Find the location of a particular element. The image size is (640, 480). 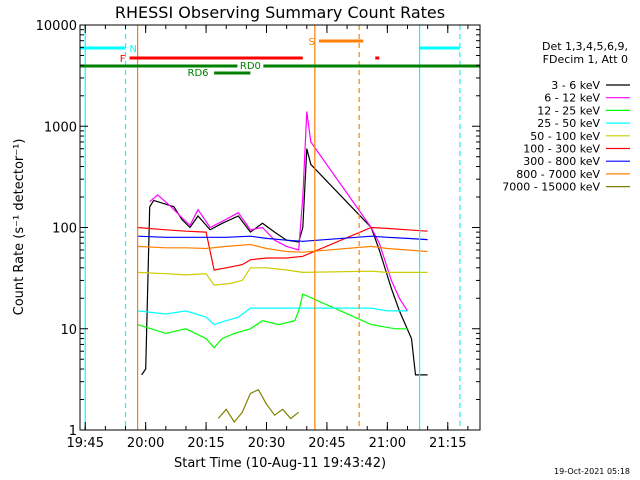

legend-label-7: 800 - 7000 keV is located at coordinates (558, 174).